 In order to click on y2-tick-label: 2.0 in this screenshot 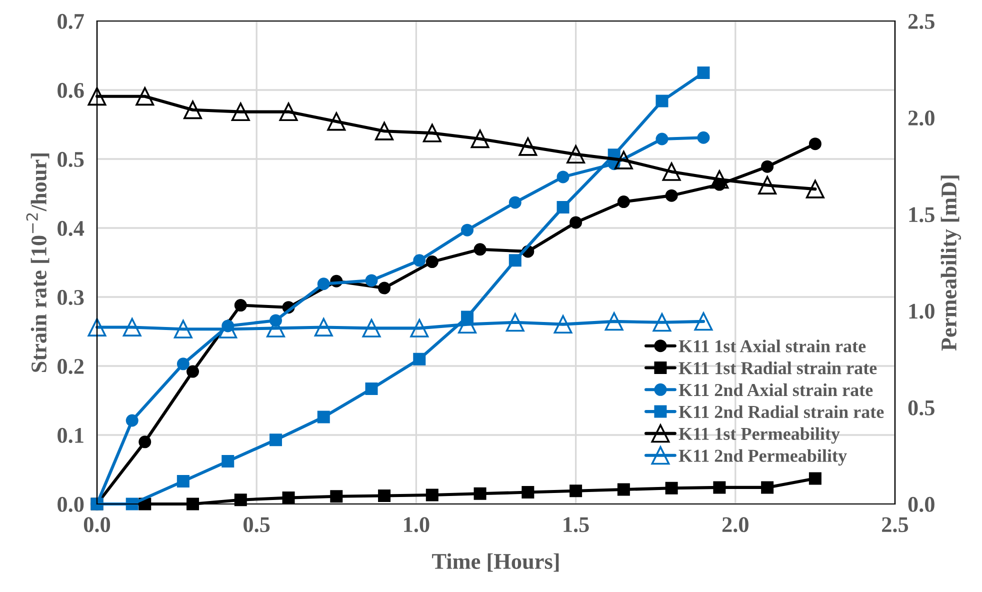, I will do `click(921, 118)`.